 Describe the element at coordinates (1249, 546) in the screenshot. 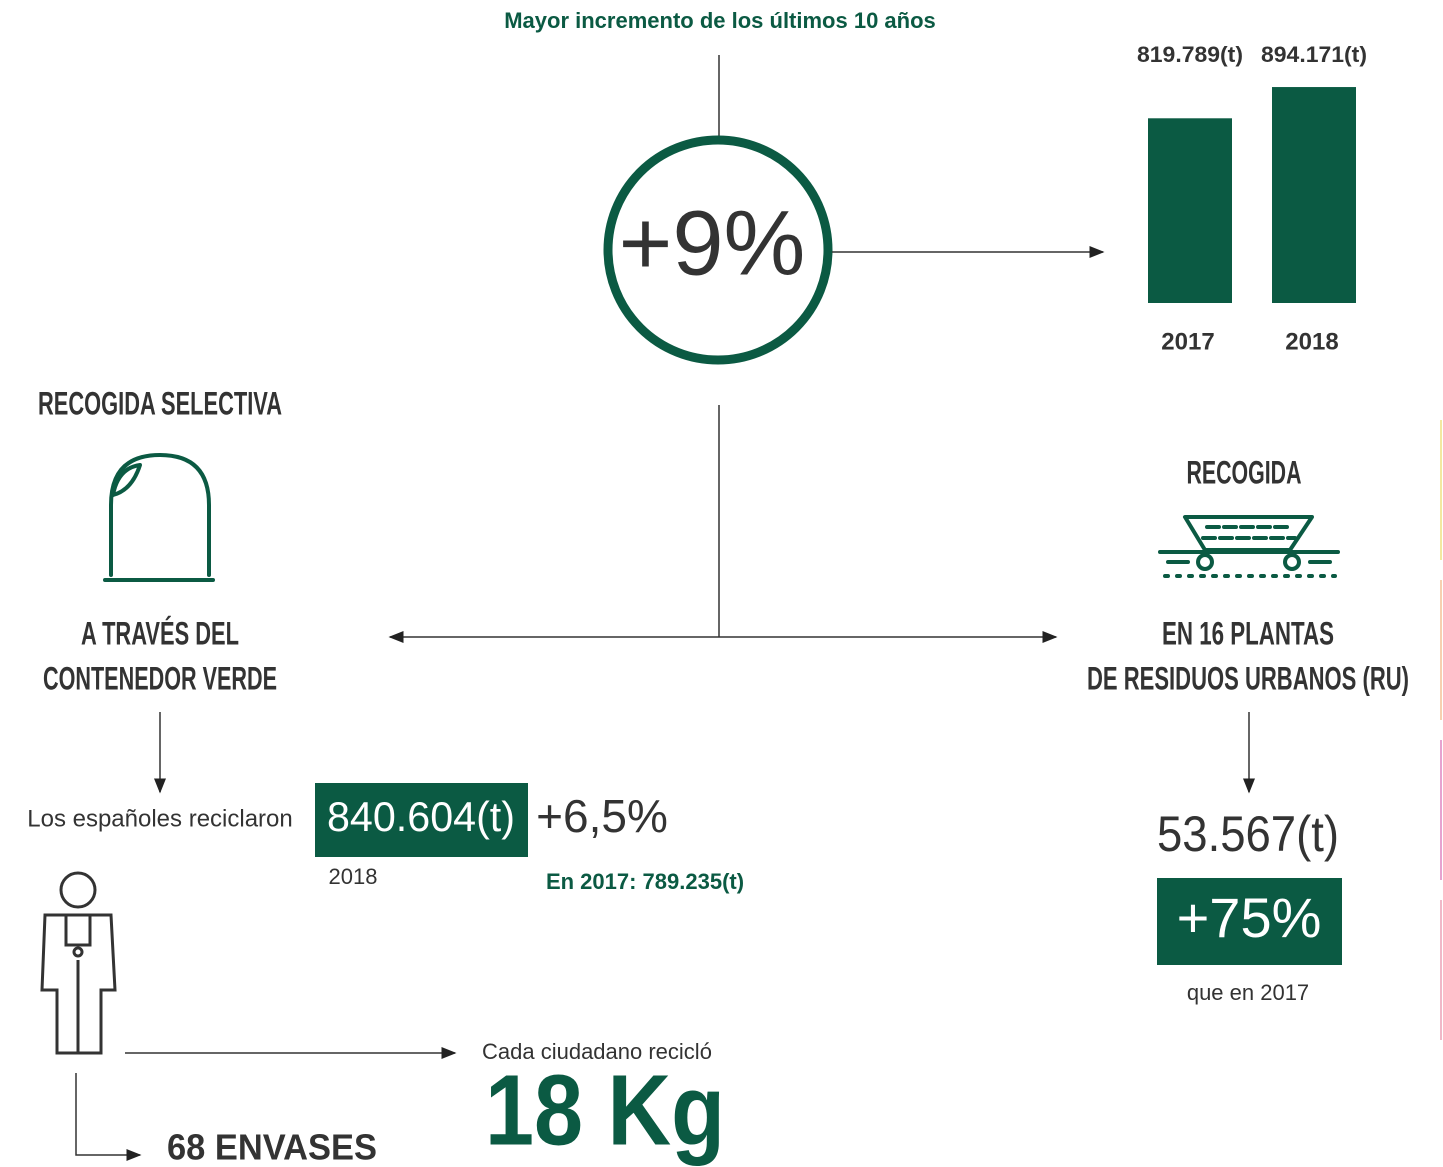

I see `wagon-icon` at that location.